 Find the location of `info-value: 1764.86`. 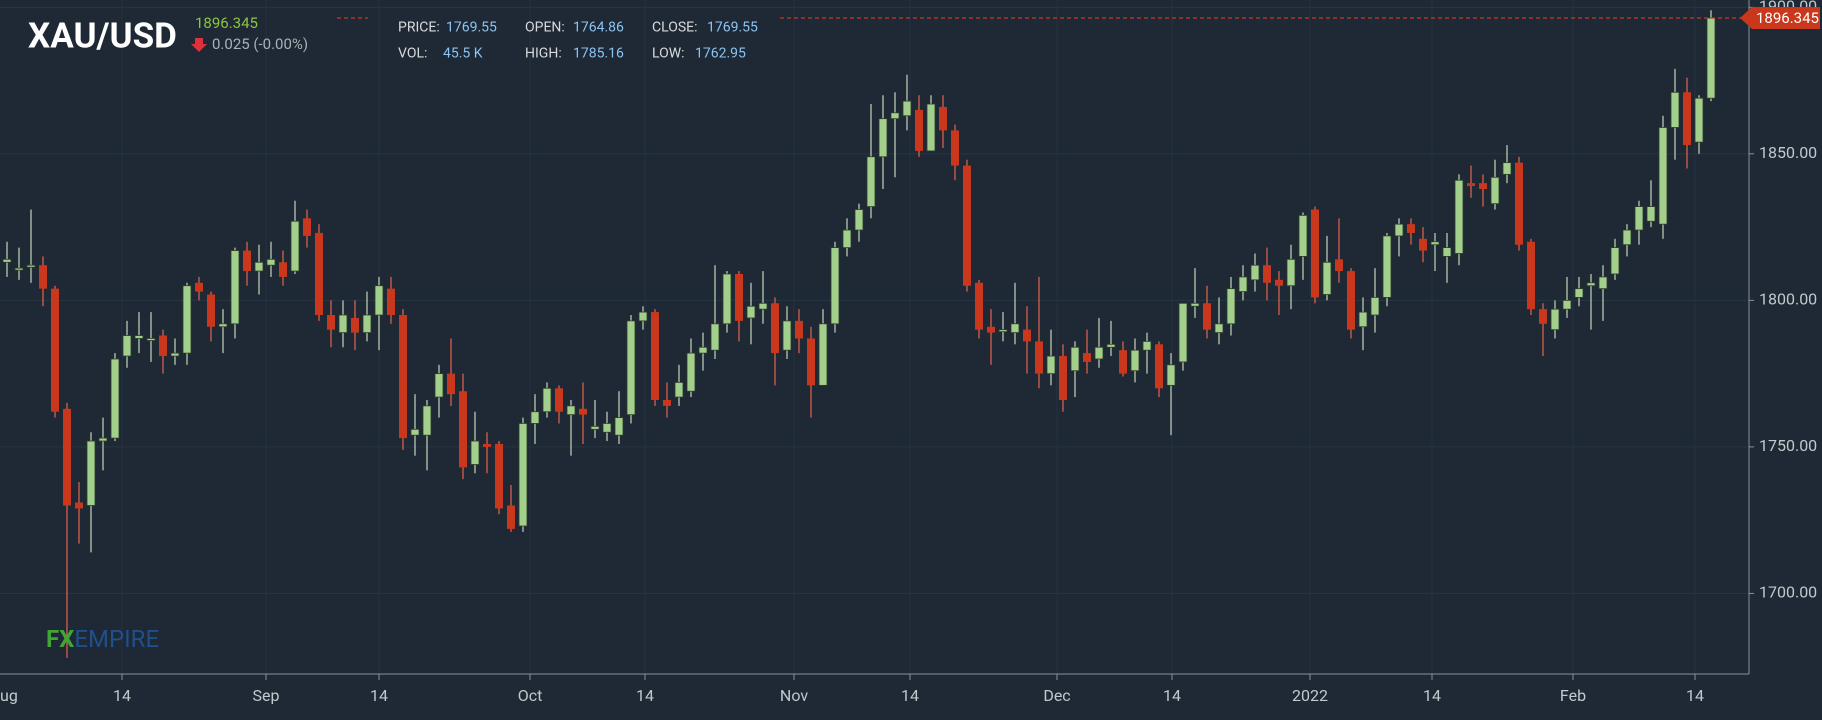

info-value: 1764.86 is located at coordinates (598, 28).